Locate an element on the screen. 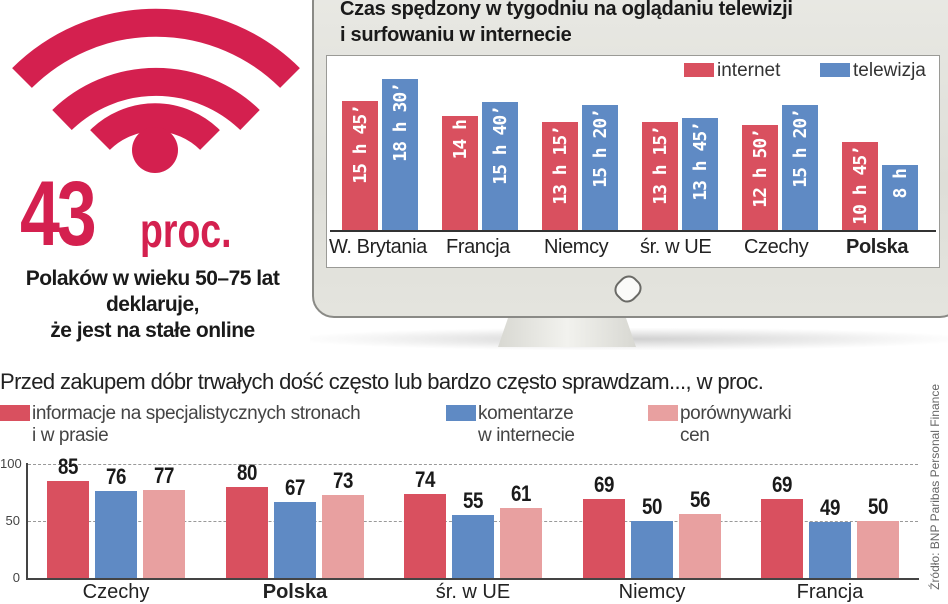  stat-value: 43 is located at coordinates (58, 214).